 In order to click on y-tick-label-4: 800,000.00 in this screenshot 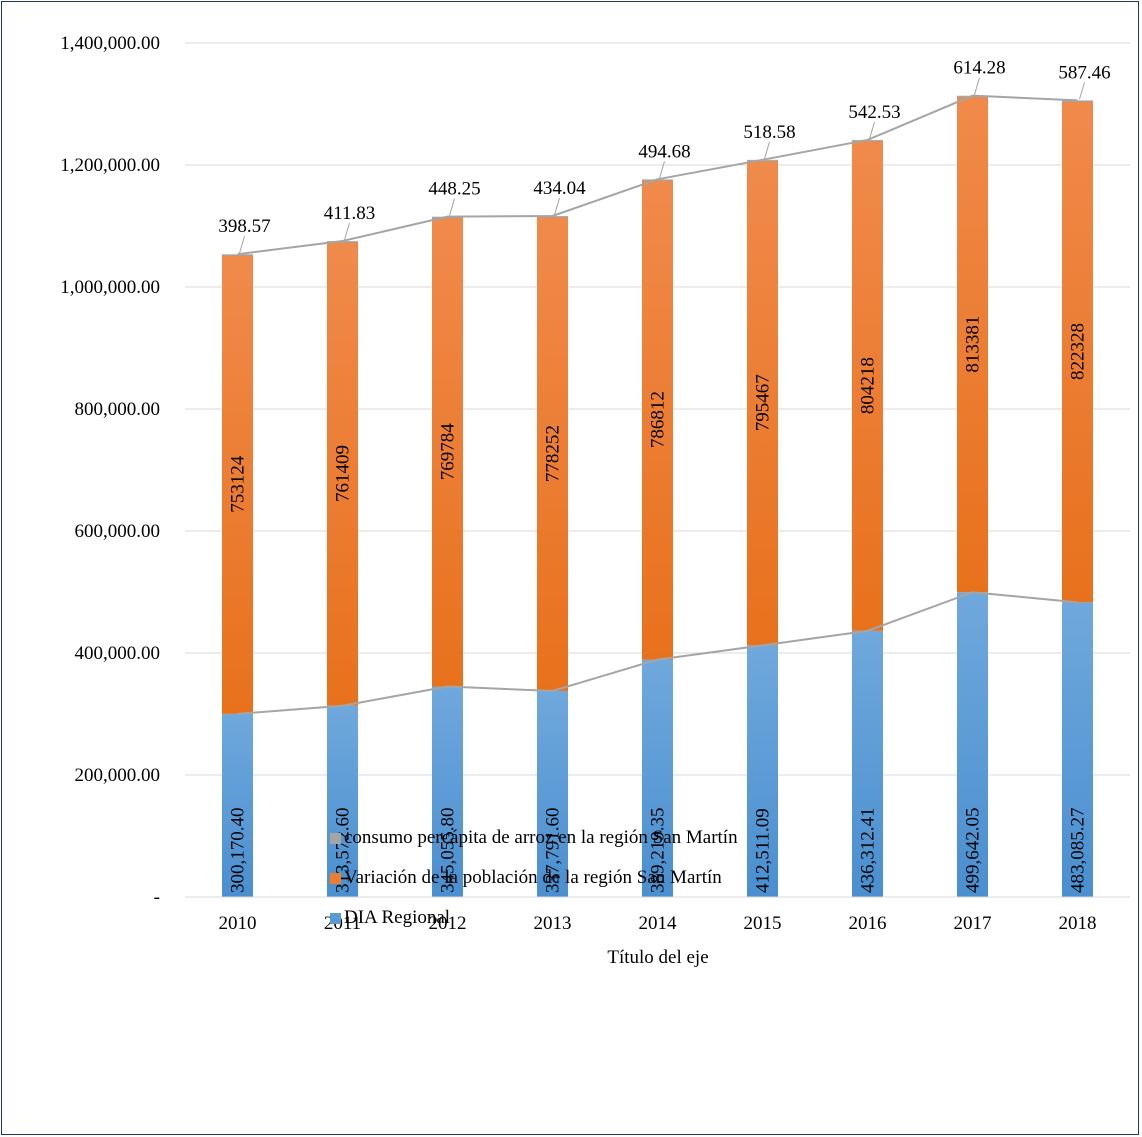, I will do `click(118, 409)`.